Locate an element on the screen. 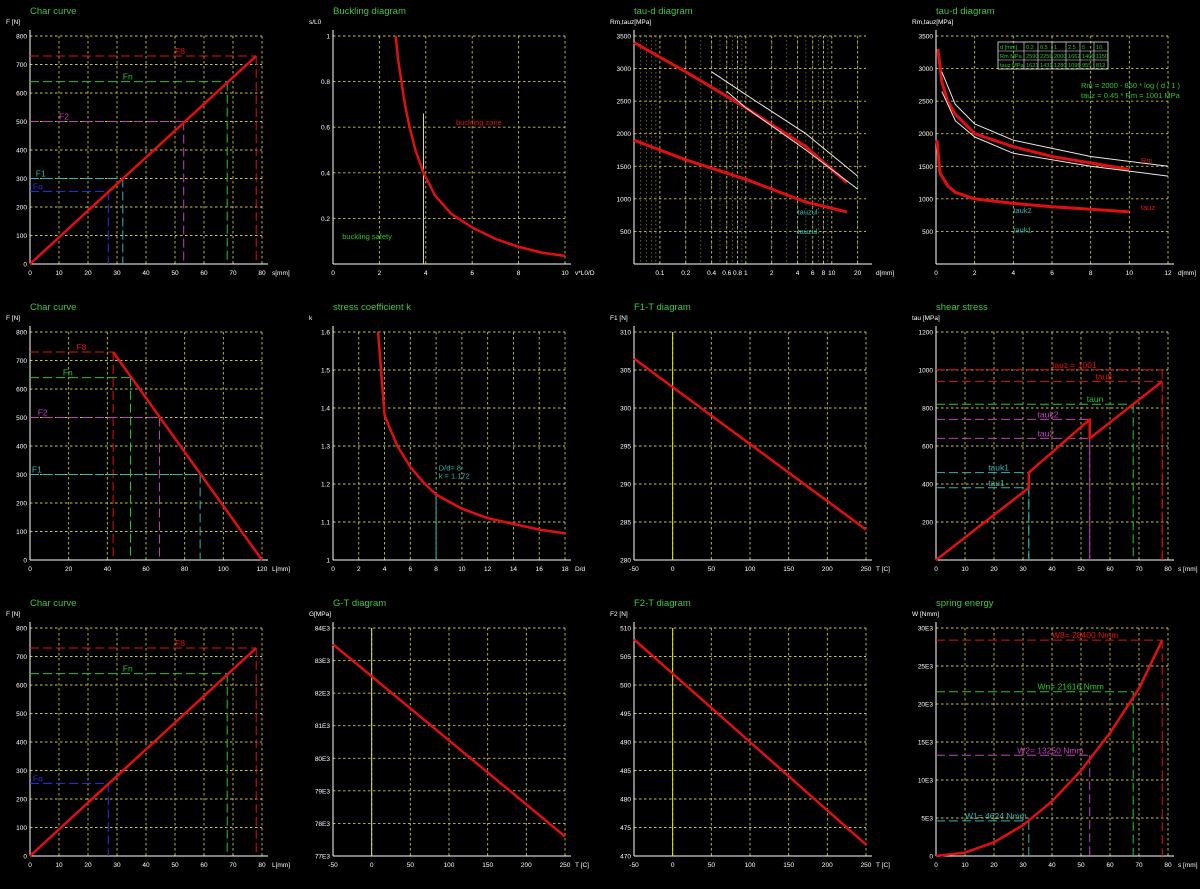 This screenshot has height=889, width=1200. y-tick-label: 84E3 is located at coordinates (323, 629).